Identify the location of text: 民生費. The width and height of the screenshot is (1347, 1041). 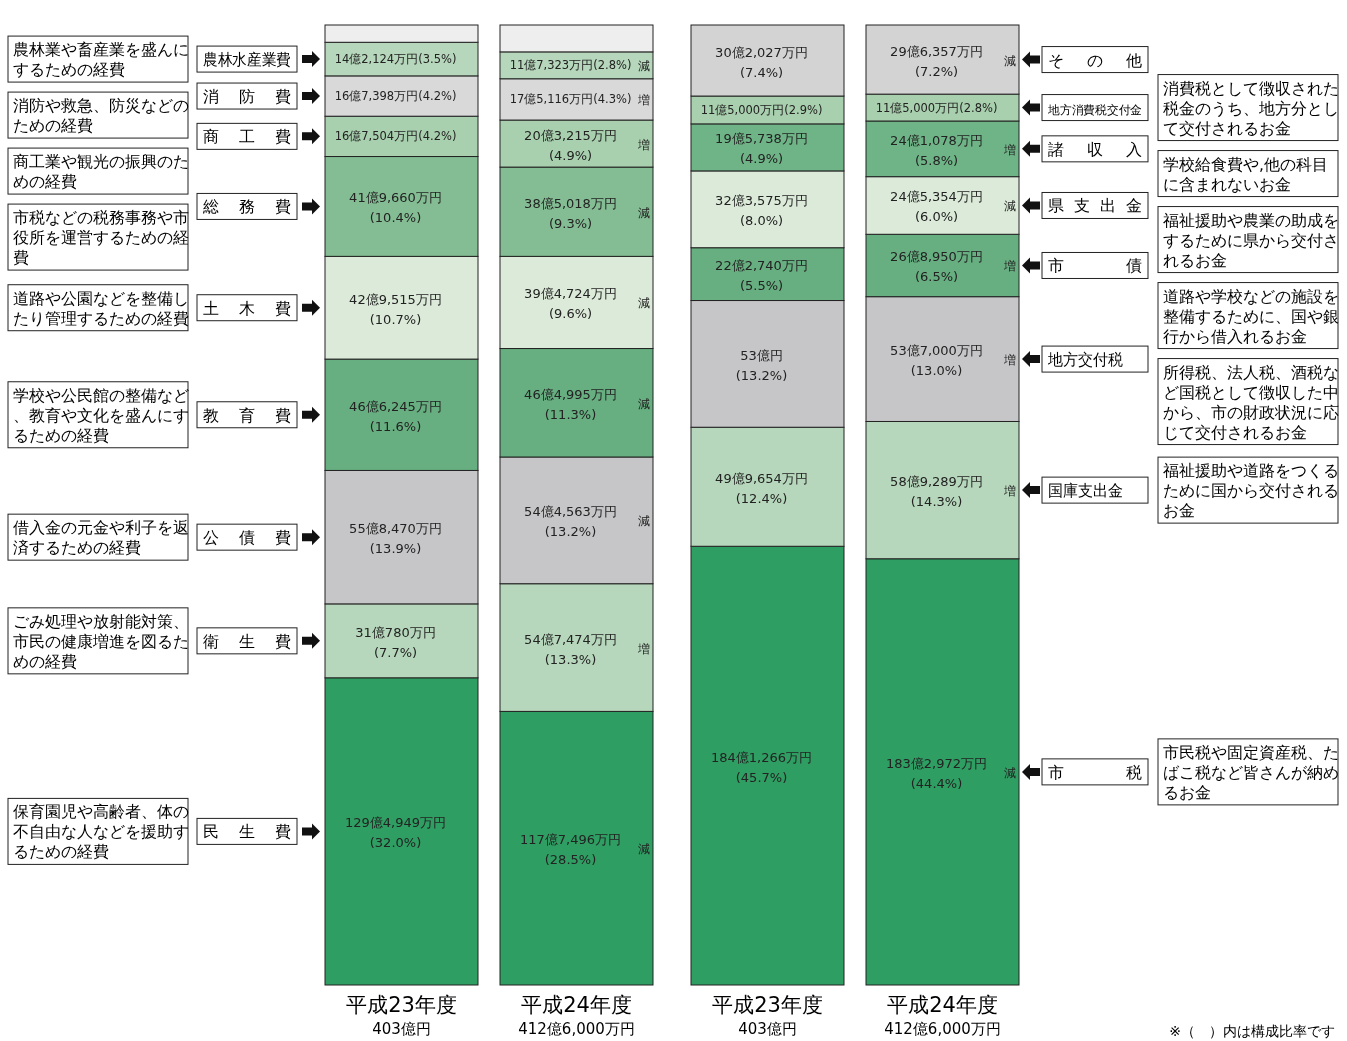
(247, 832).